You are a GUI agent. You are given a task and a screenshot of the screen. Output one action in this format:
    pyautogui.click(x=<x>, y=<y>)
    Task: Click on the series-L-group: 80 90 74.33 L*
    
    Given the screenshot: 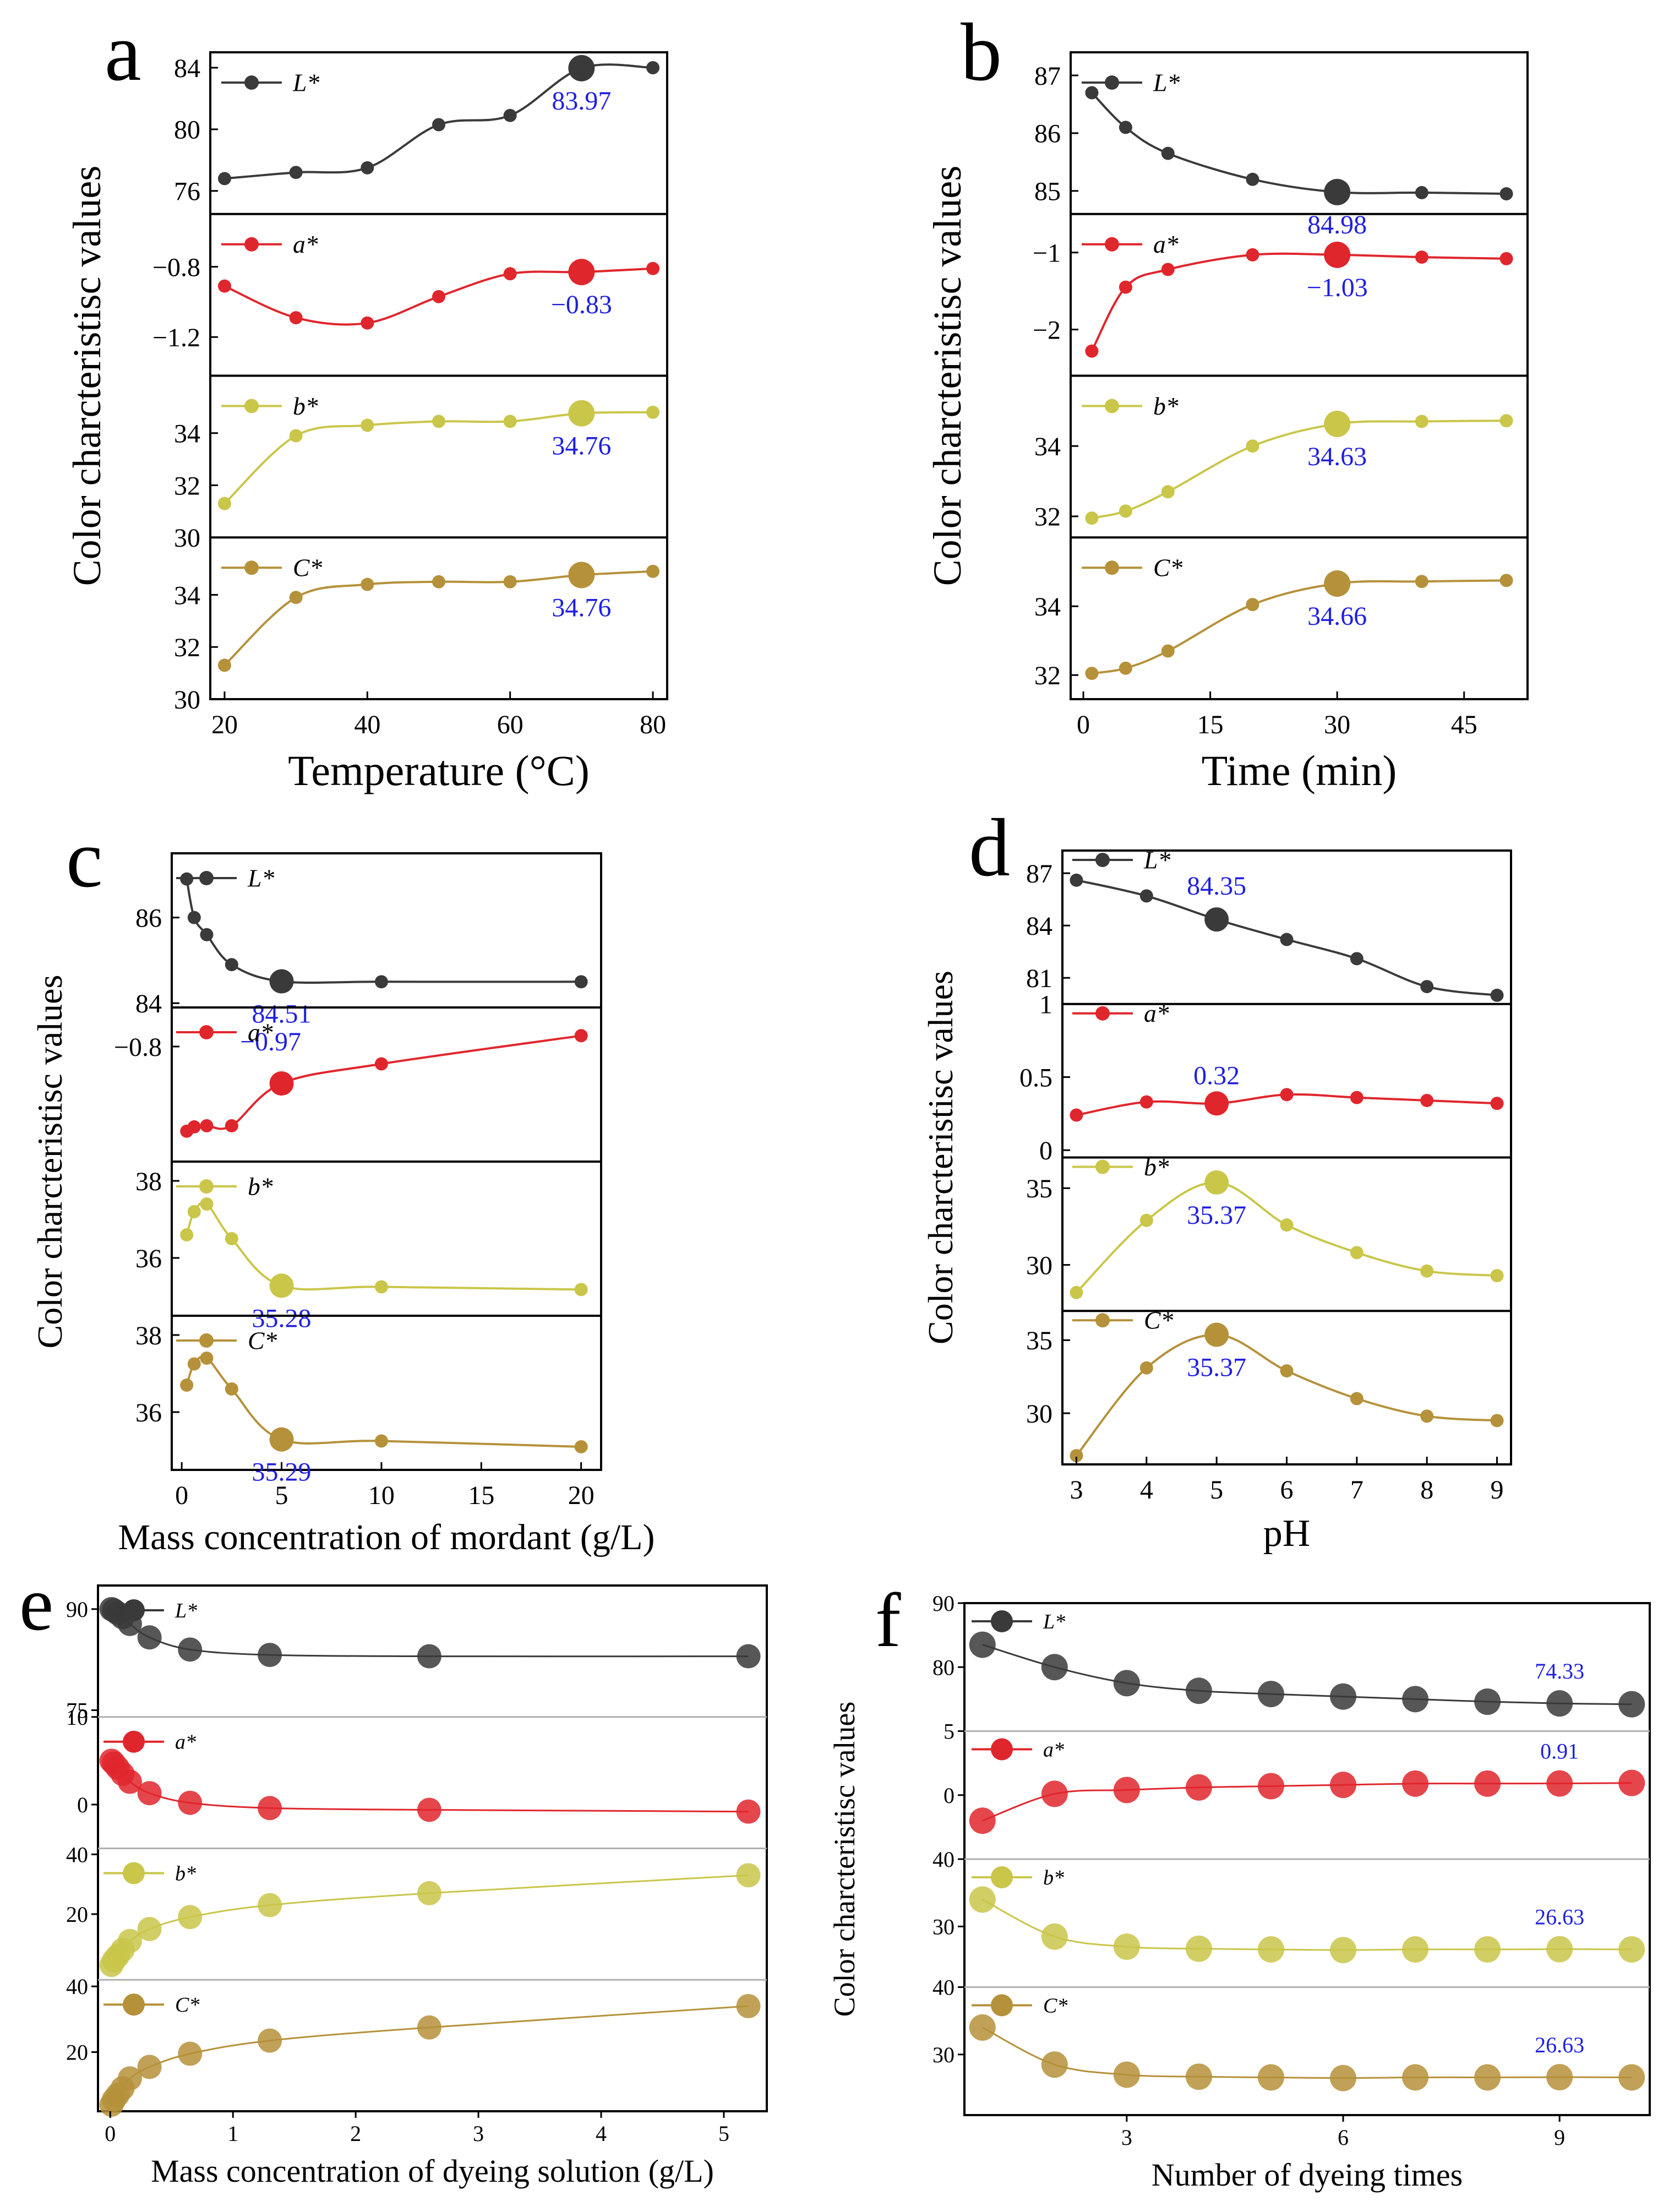 What is the action you would take?
    pyautogui.click(x=1288, y=1654)
    